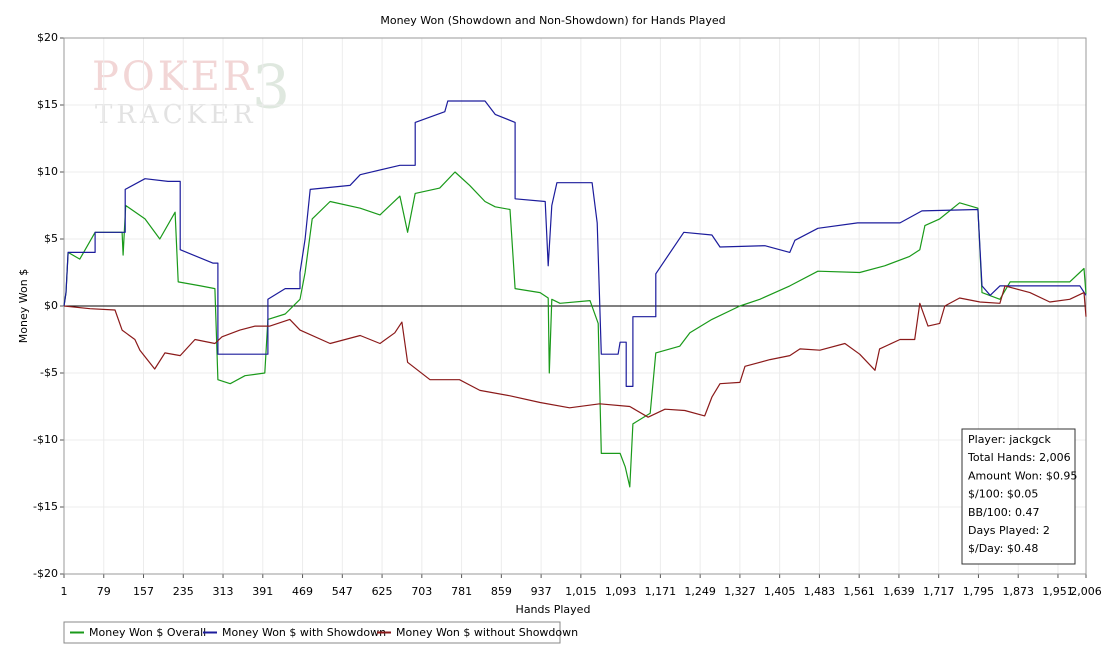 This screenshot has width=1106, height=664. Describe the element at coordinates (47, 104) in the screenshot. I see `y-tick-label: $15` at that location.